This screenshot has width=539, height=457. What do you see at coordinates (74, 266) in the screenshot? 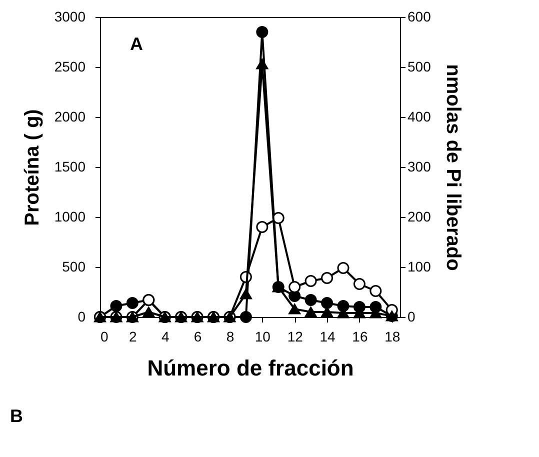
I see `y-tick-label: 500` at bounding box center [74, 266].